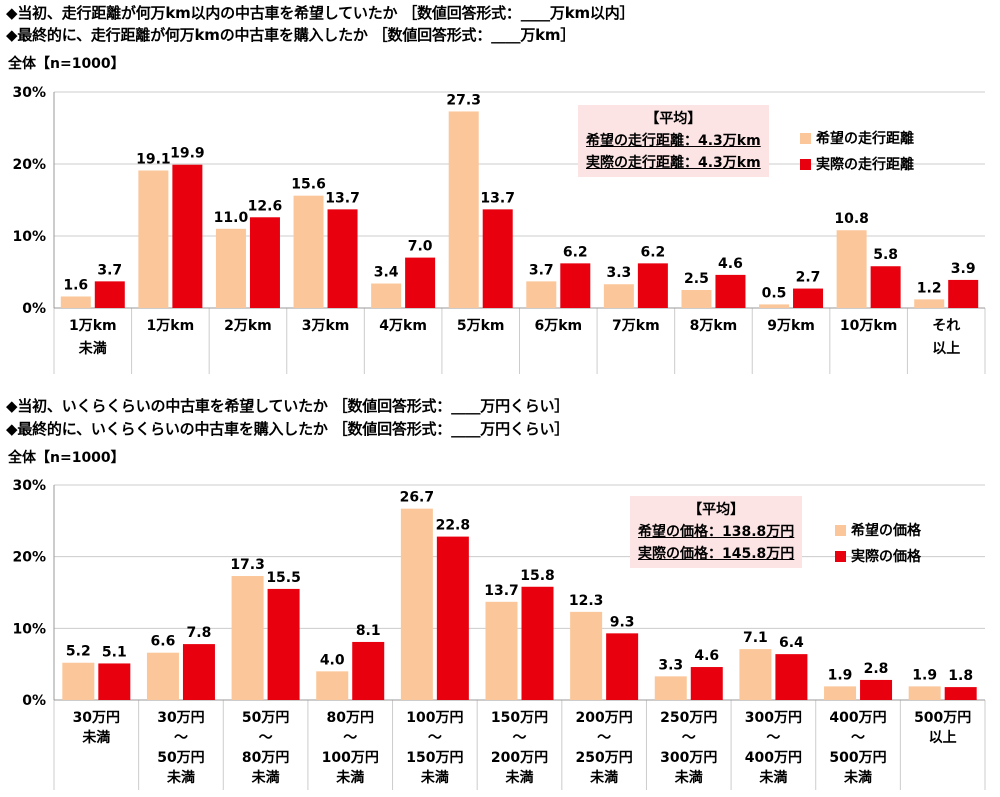  What do you see at coordinates (332, 660) in the screenshot?
I see `chart2-data-label: 4.0` at bounding box center [332, 660].